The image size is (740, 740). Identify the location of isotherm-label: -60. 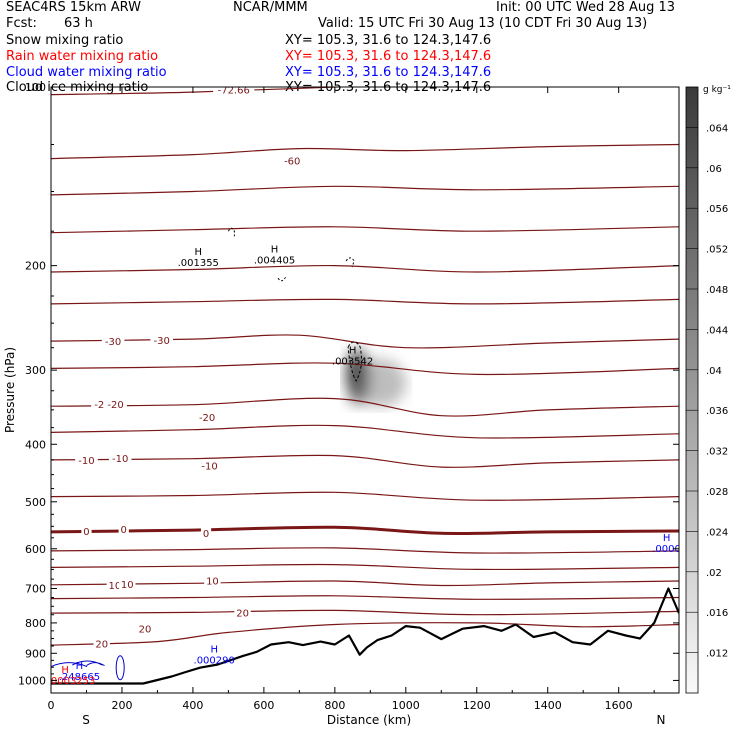
(292, 161).